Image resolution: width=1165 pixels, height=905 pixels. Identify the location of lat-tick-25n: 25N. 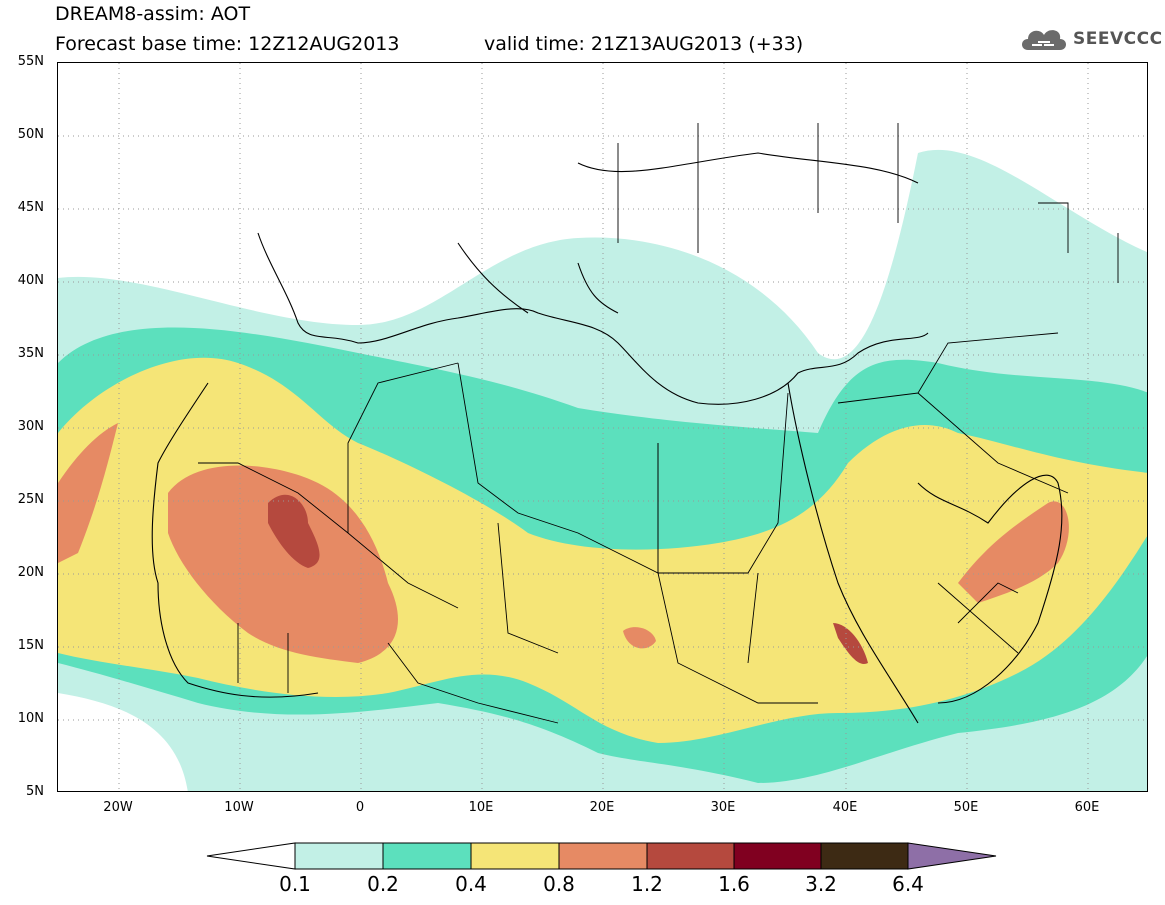
(30, 499).